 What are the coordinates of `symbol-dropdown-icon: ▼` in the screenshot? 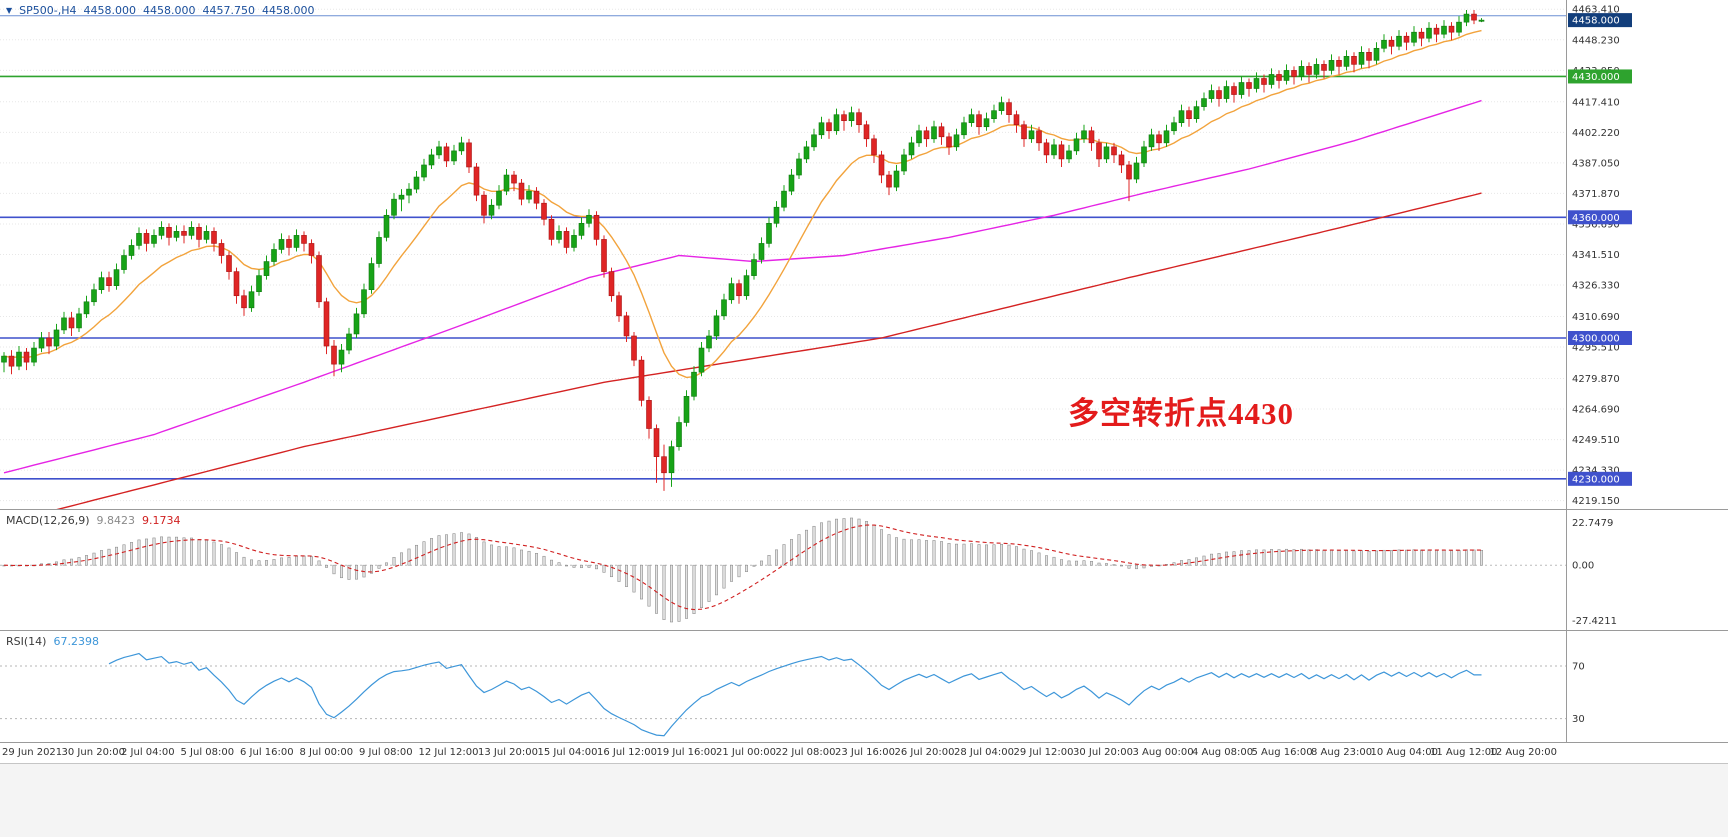 It's located at (9, 10).